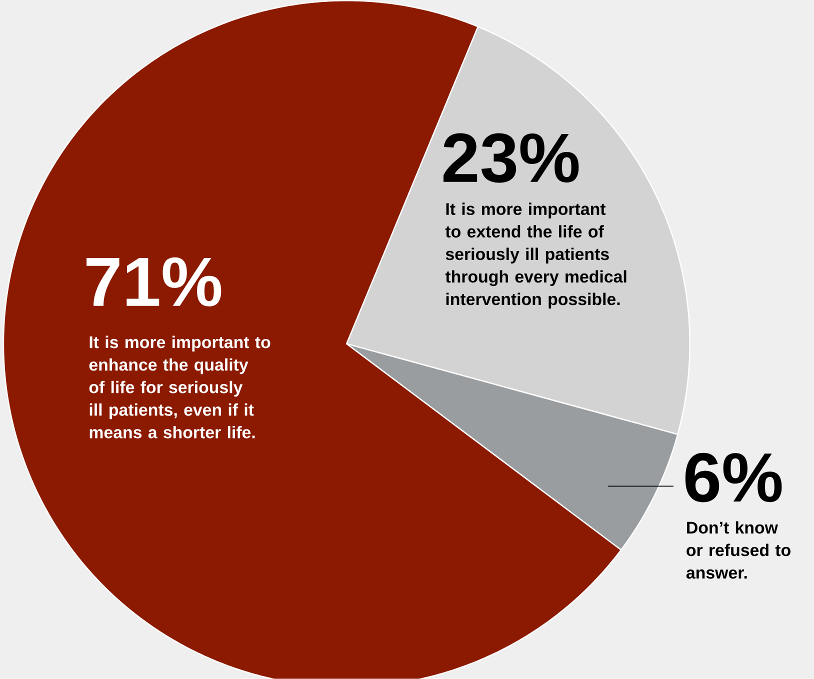  What do you see at coordinates (733, 477) in the screenshot?
I see `data-label: 6%` at bounding box center [733, 477].